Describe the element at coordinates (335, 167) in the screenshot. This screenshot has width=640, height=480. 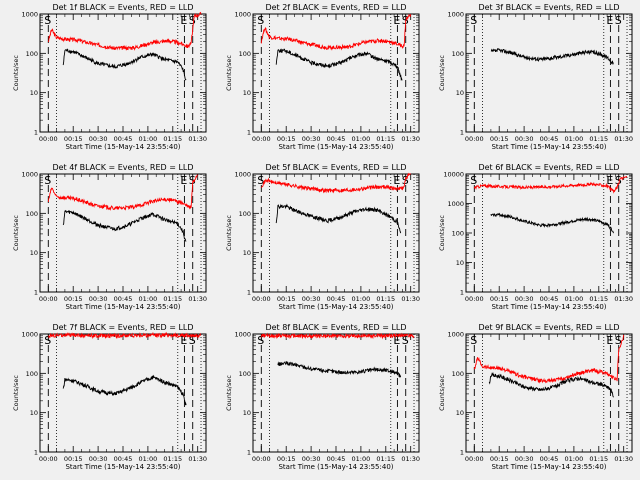
I see `panel-title: Det 5f BLACK = Events, RED = LLD` at that location.